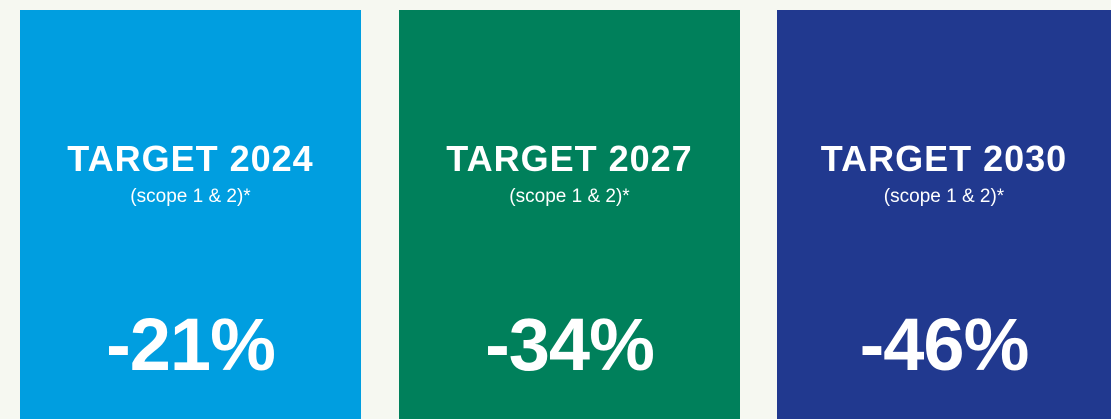 This screenshot has width=1111, height=419. What do you see at coordinates (570, 344) in the screenshot?
I see `card-value: -34%` at bounding box center [570, 344].